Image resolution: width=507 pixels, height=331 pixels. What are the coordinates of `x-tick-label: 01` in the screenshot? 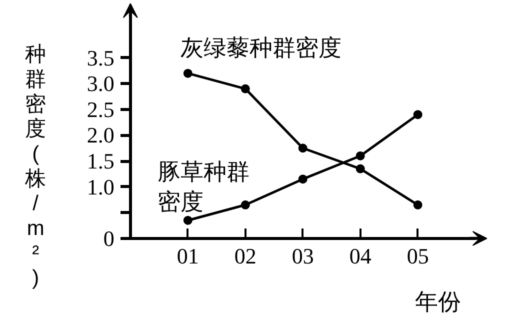 It's located at (187, 255).